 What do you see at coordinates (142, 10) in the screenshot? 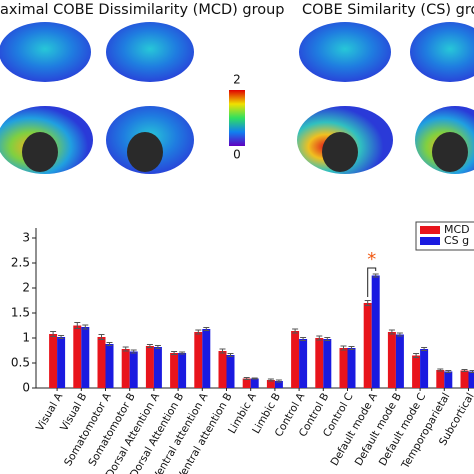
I see `panel-title: aximal COBE Dissimilarity (MCD) group` at bounding box center [142, 10].